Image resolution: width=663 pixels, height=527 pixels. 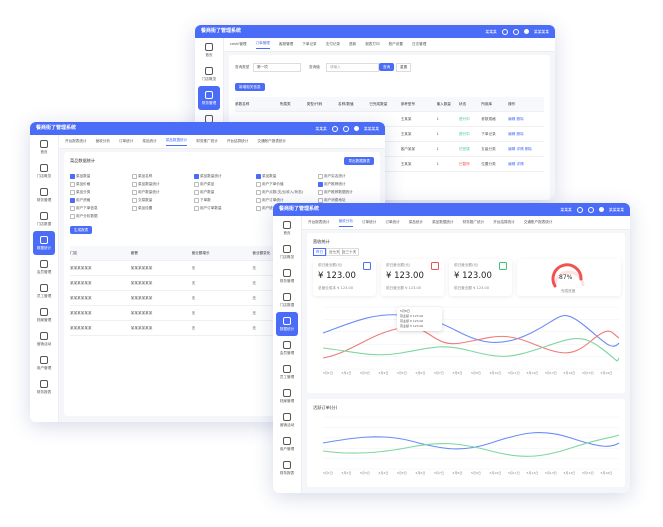 What do you see at coordinates (568, 291) in the screenshot?
I see `gauge-label: 完成进度` at bounding box center [568, 291].